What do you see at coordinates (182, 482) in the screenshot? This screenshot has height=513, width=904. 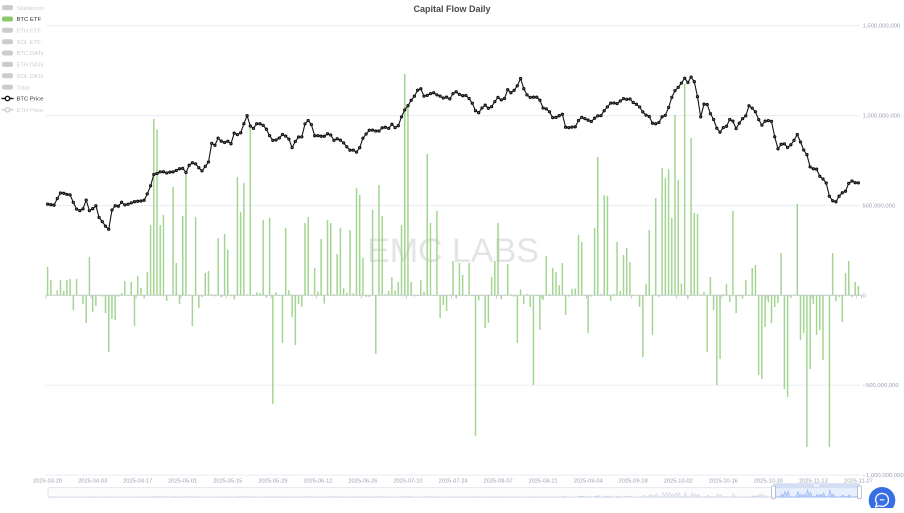 I see `svg-text: 2025-05-01` at bounding box center [182, 482].